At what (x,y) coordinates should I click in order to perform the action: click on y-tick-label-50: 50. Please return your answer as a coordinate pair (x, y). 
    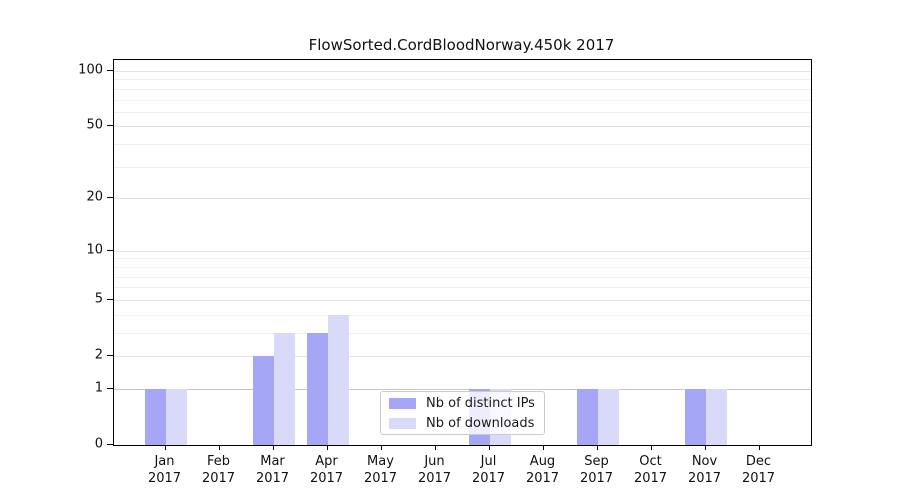
    Looking at the image, I should click on (94, 125).